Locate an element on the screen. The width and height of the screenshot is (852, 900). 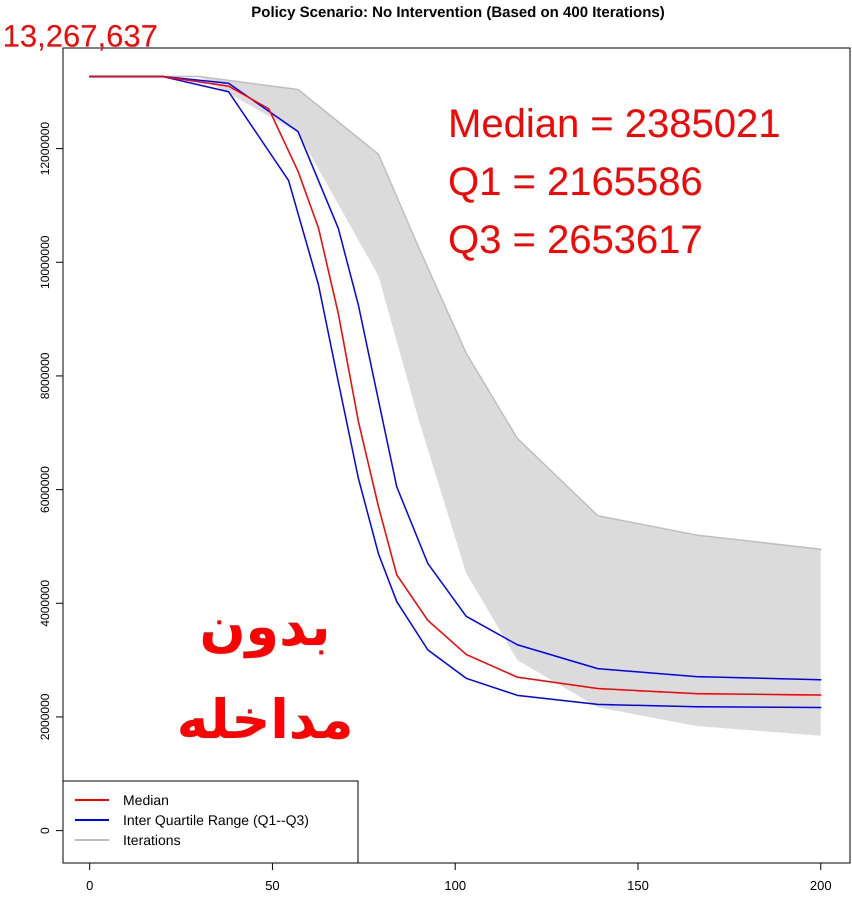
legend-label: Inter Quartile Range (Q1--Q3) is located at coordinates (216, 820).